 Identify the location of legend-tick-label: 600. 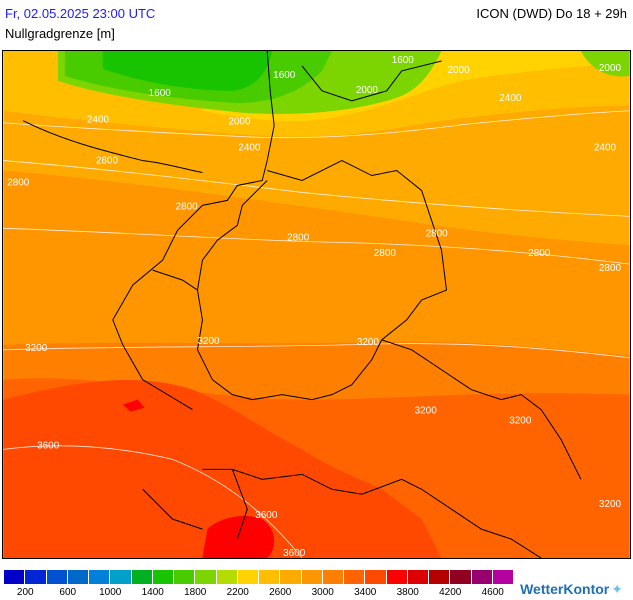
(68, 592).